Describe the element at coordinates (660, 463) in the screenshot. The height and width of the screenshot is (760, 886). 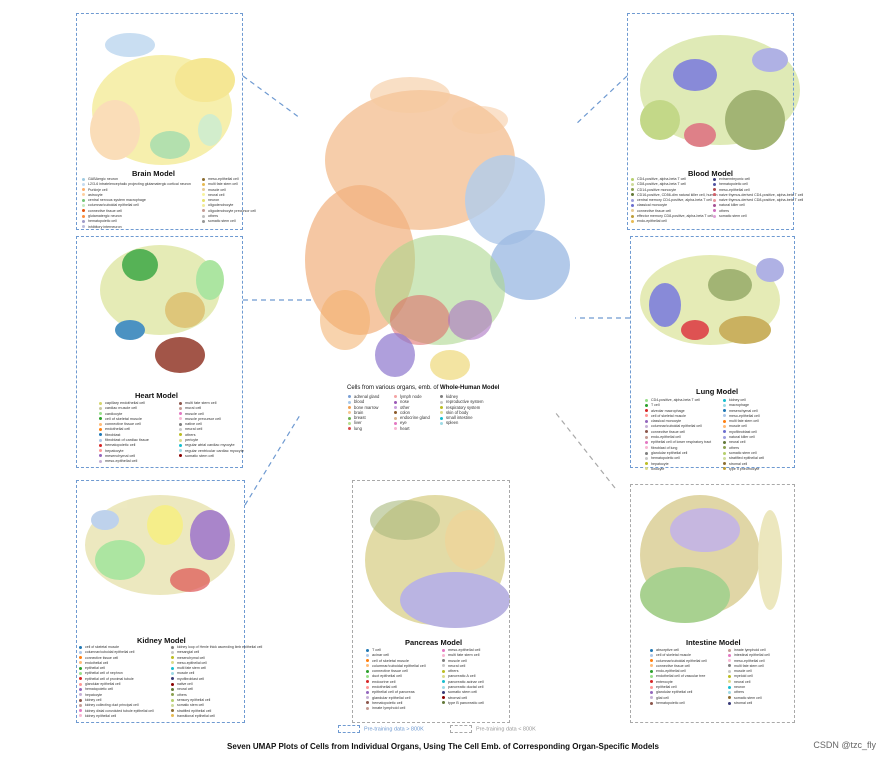
I see `legend-label: hepatocyte` at that location.